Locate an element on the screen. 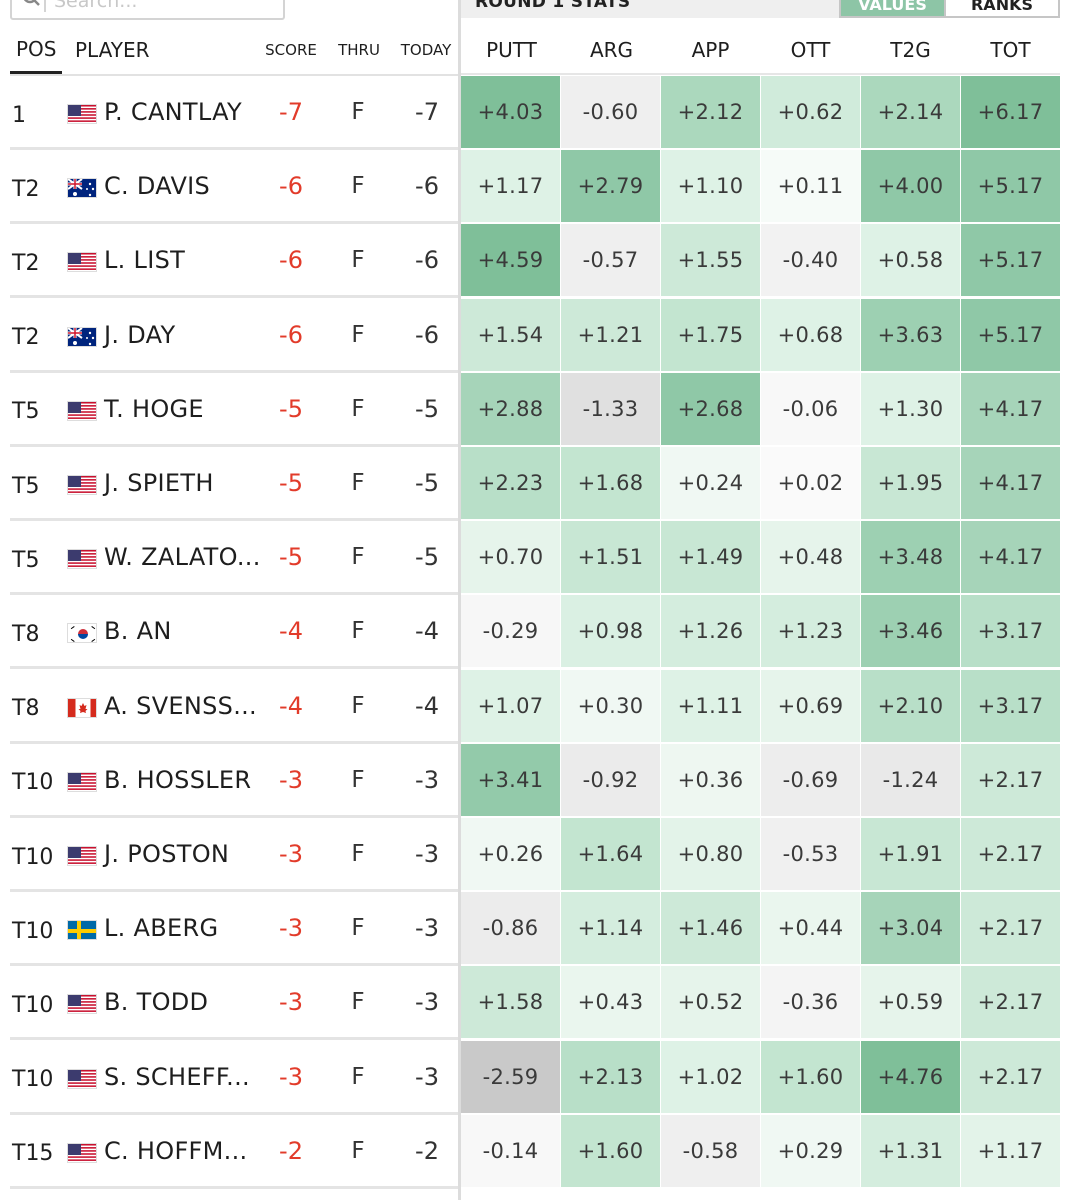 This screenshot has height=1200, width=1071. korea-flag-icon is located at coordinates (82, 633).